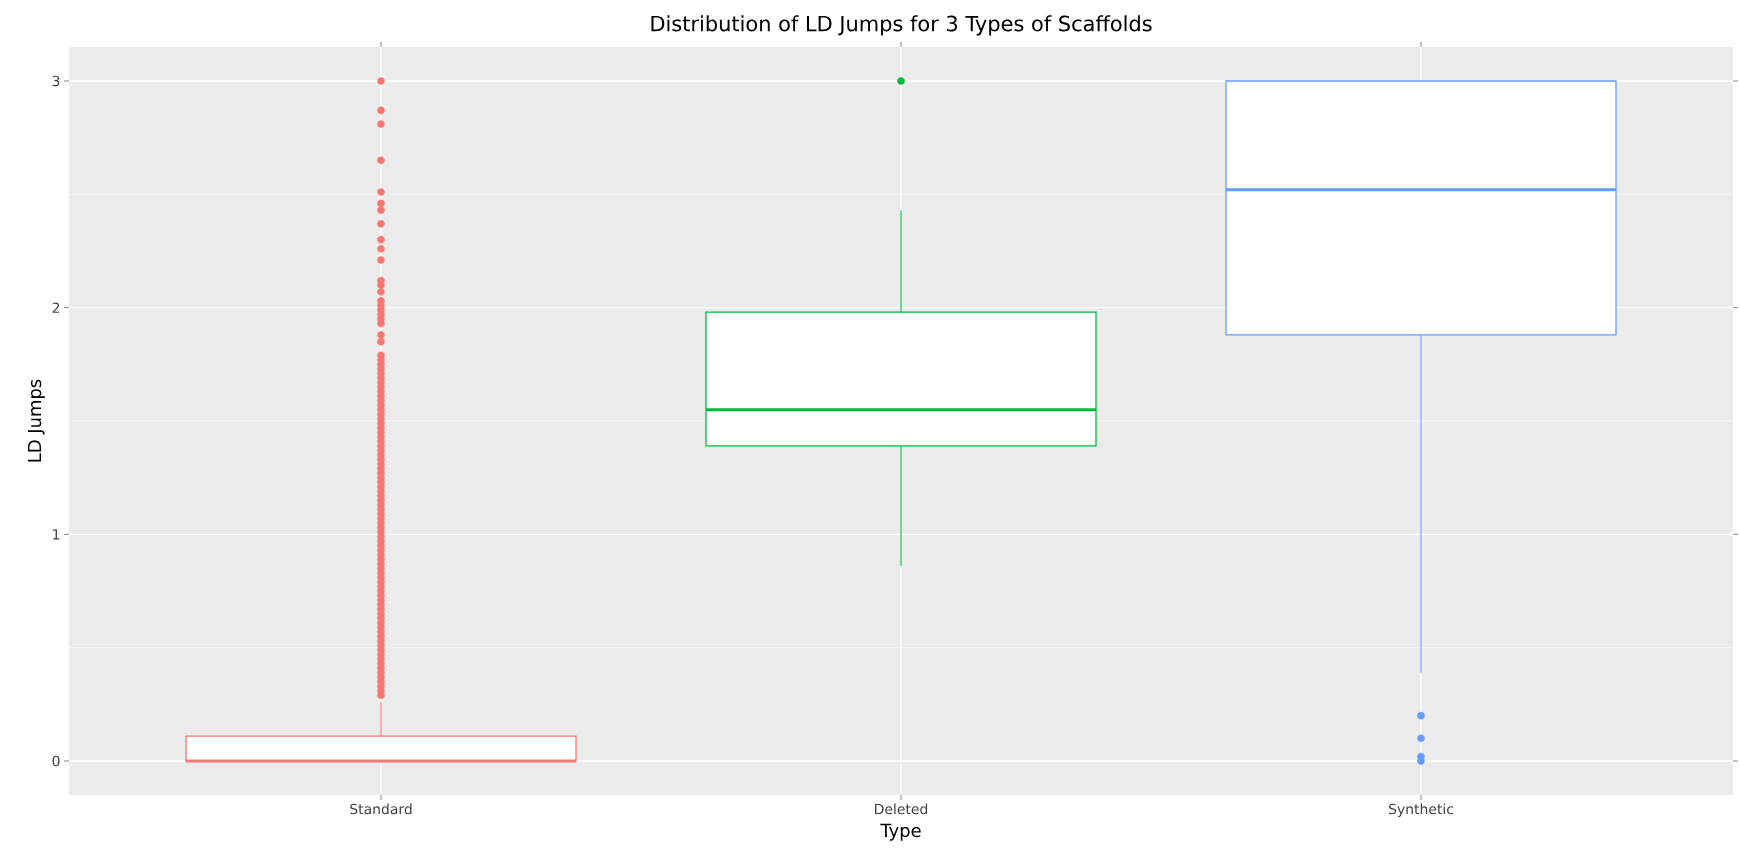 The width and height of the screenshot is (1739, 852). Describe the element at coordinates (56, 307) in the screenshot. I see `y-tick-label: 2` at that location.